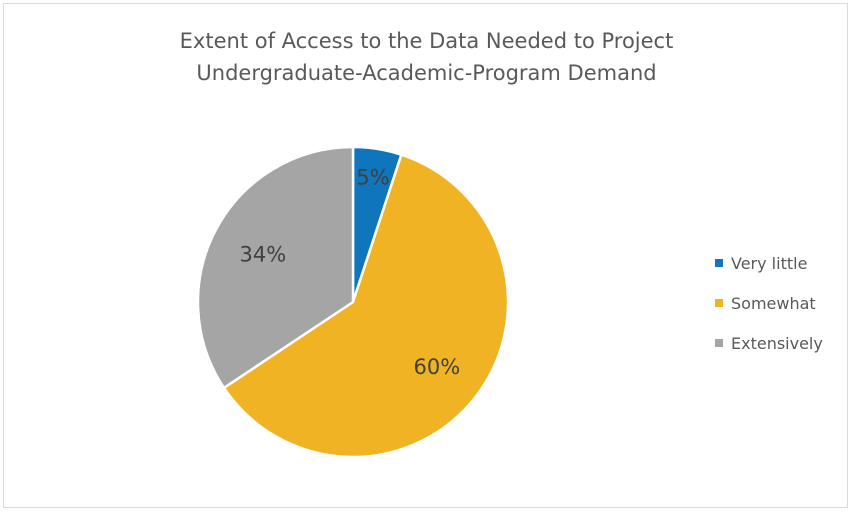 This screenshot has width=853, height=514. I want to click on legend: Very little Somewhat Extensively, so click(769, 303).